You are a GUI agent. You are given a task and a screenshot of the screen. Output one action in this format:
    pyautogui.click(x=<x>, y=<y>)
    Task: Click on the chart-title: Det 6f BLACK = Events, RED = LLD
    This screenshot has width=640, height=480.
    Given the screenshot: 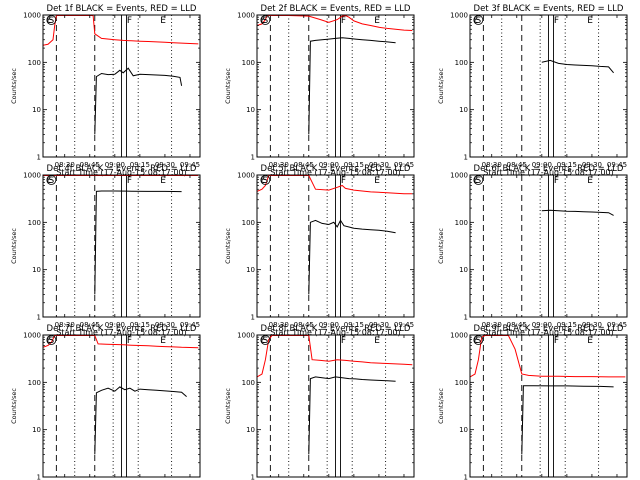 What is the action you would take?
    pyautogui.click(x=549, y=169)
    